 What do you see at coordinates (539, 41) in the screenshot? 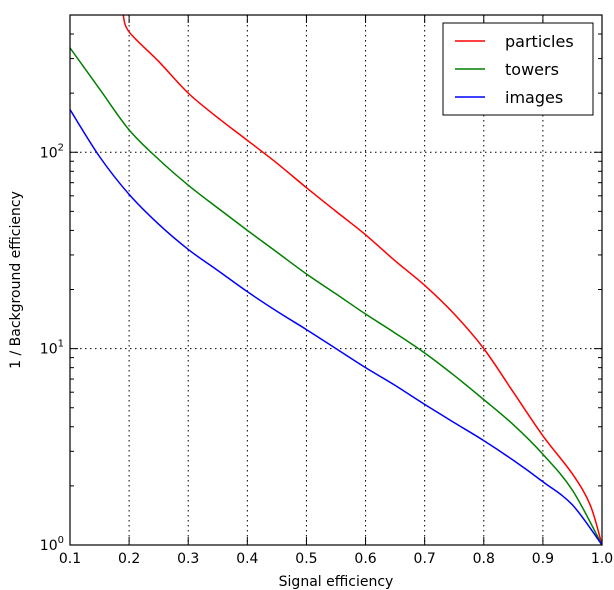
I see `legend-label-particles: particles` at bounding box center [539, 41].